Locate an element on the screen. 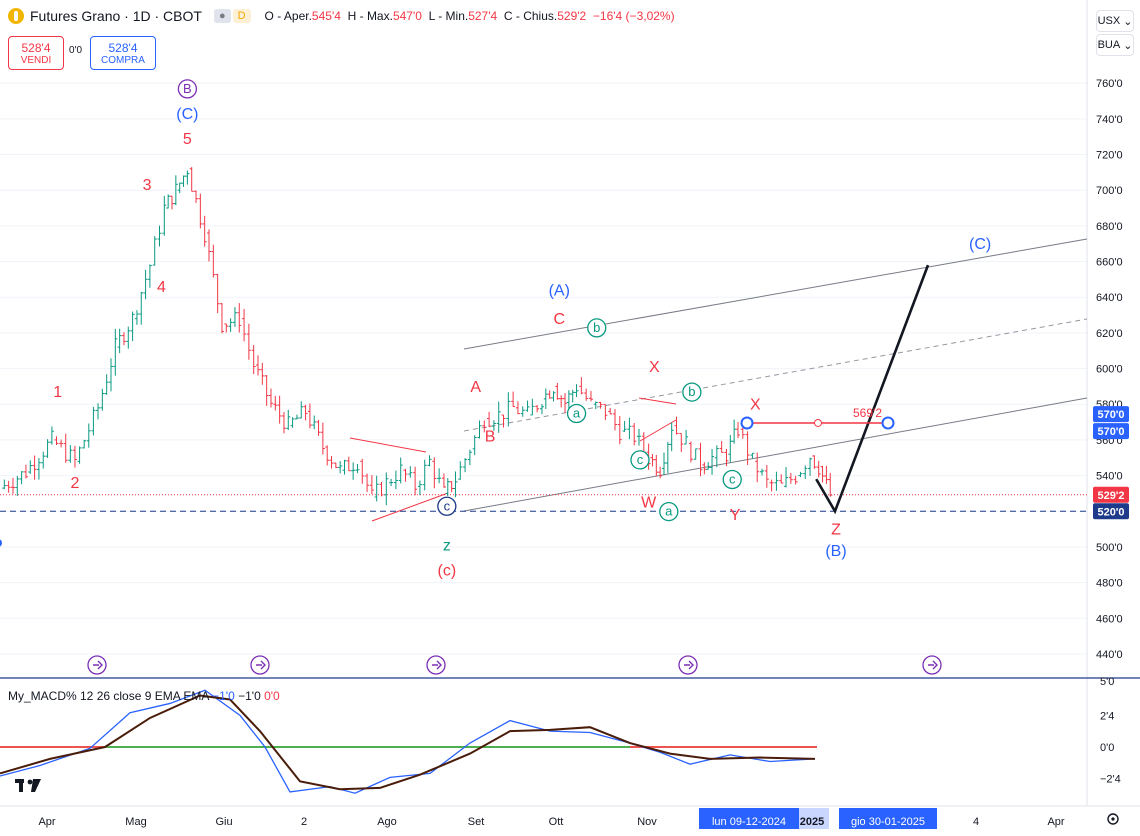 This screenshot has width=1140, height=836. y-tick-label: 540'0 is located at coordinates (1109, 477).